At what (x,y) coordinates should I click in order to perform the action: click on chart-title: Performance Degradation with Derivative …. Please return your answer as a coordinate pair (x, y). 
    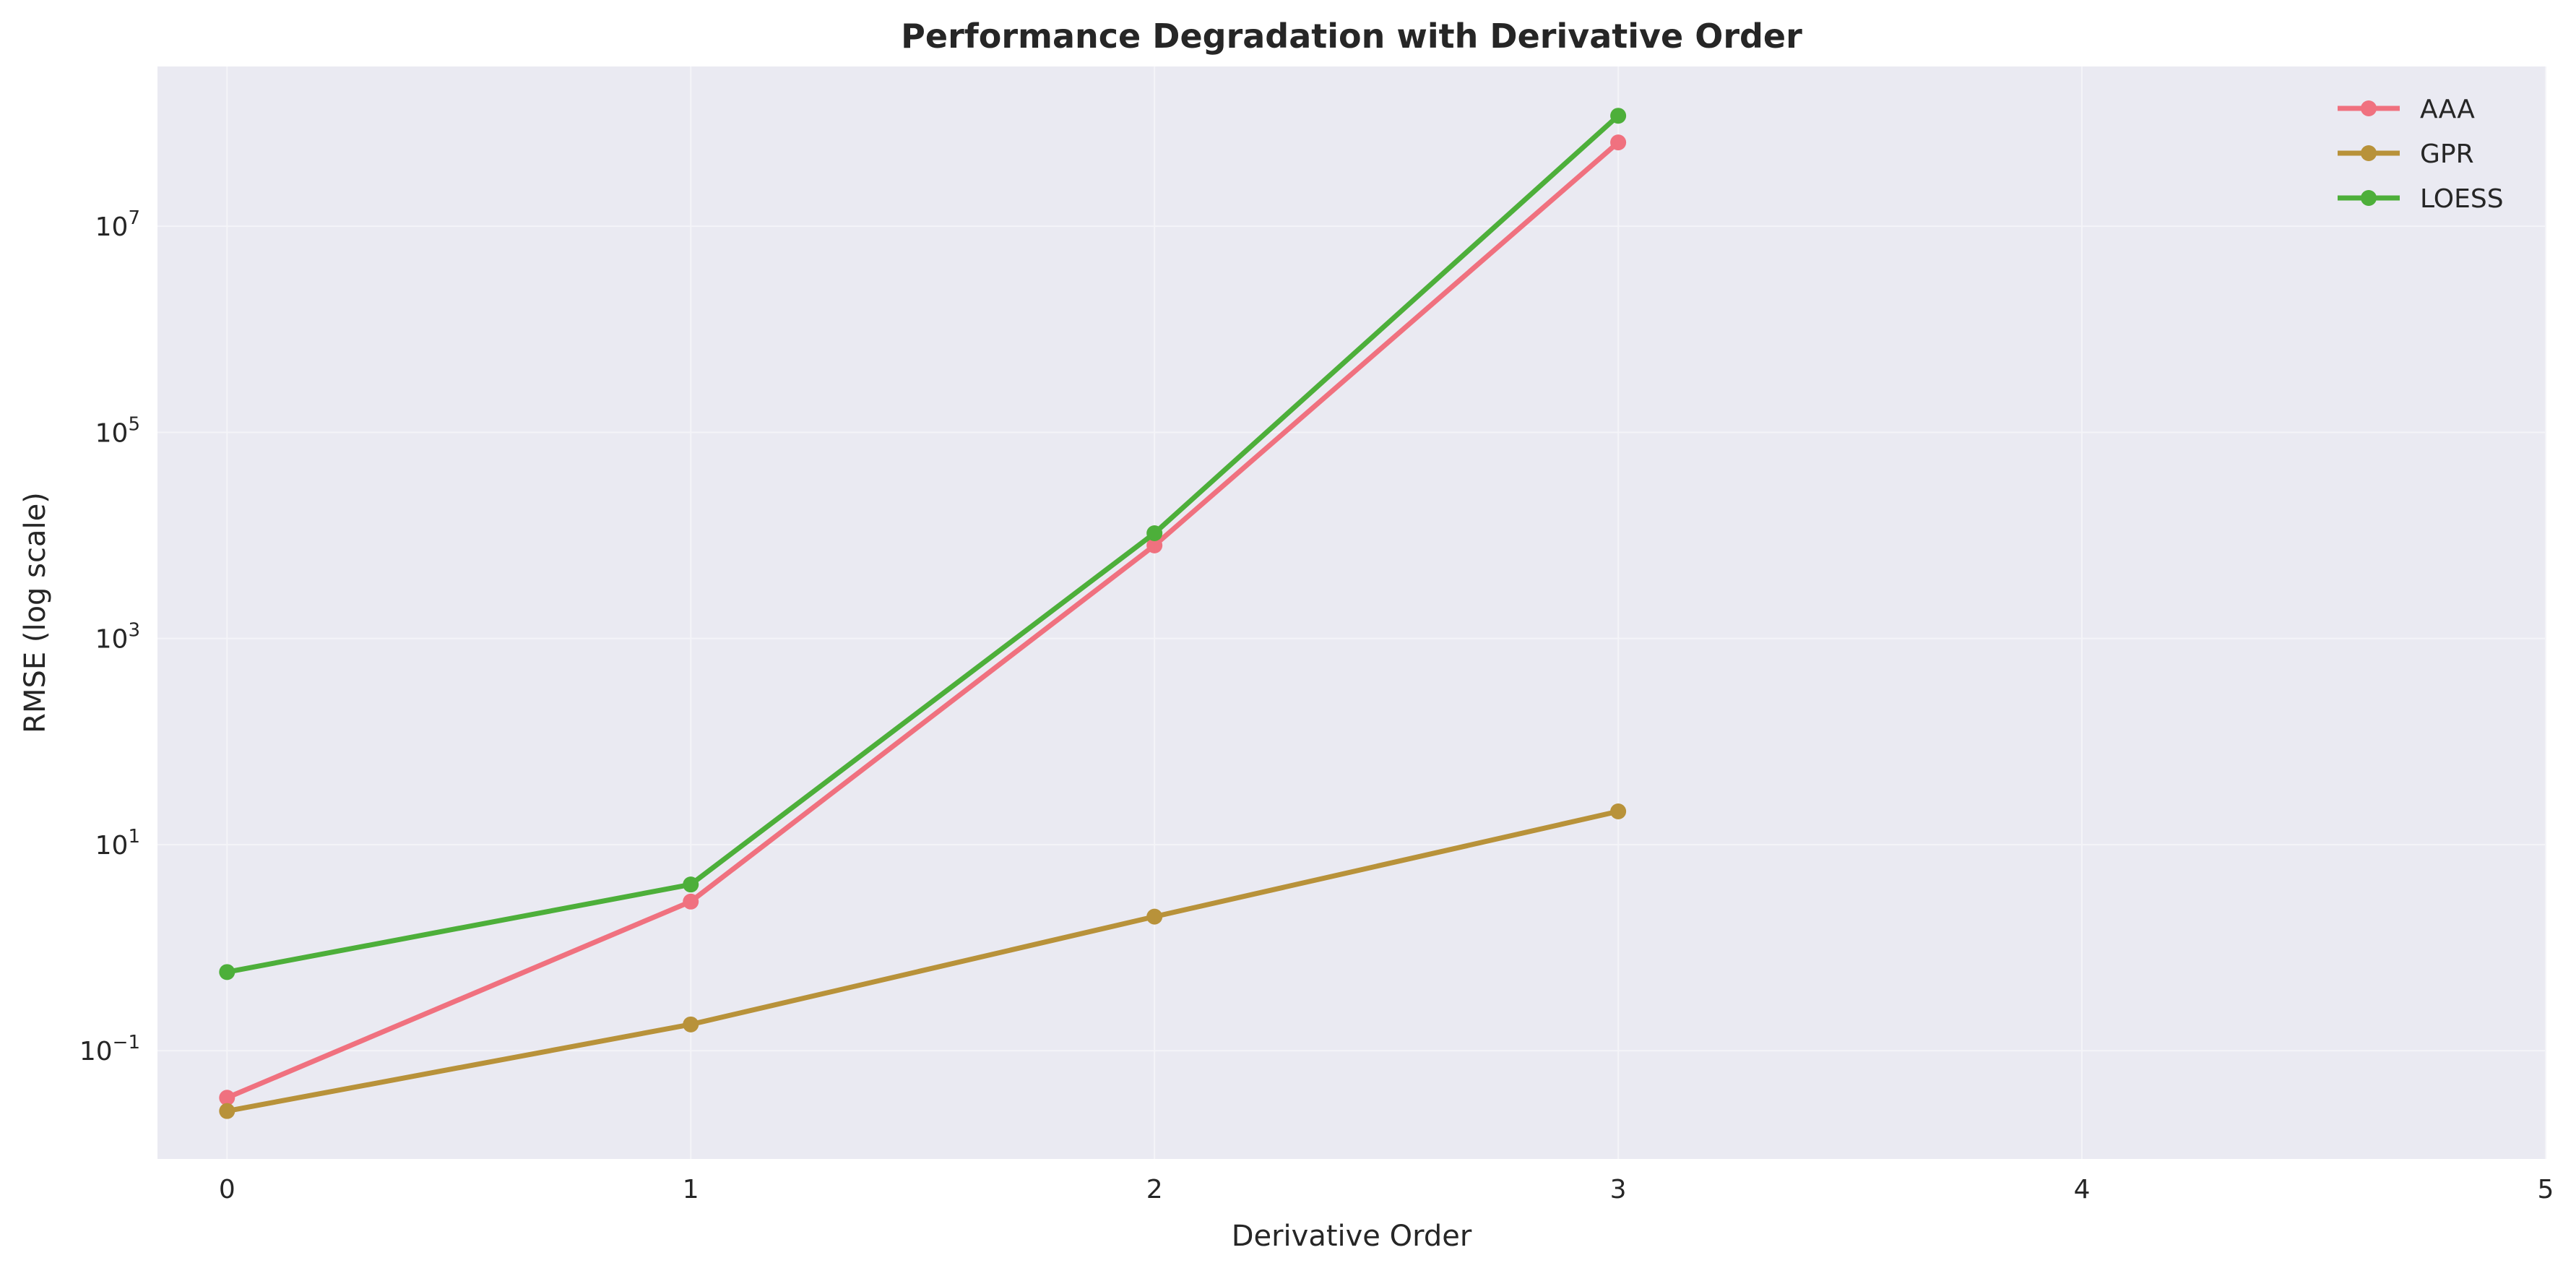
    Looking at the image, I should click on (1351, 36).